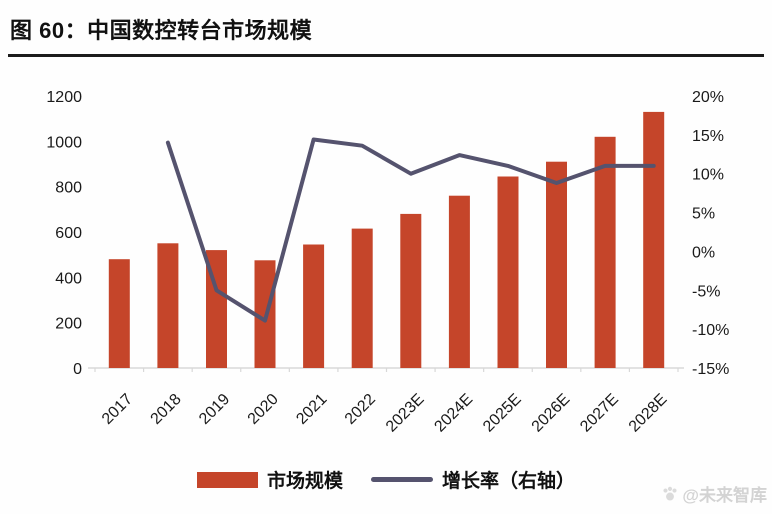 Image resolution: width=772 pixels, height=514 pixels. What do you see at coordinates (64, 142) in the screenshot?
I see `left-axis-tick-label: 1000` at bounding box center [64, 142].